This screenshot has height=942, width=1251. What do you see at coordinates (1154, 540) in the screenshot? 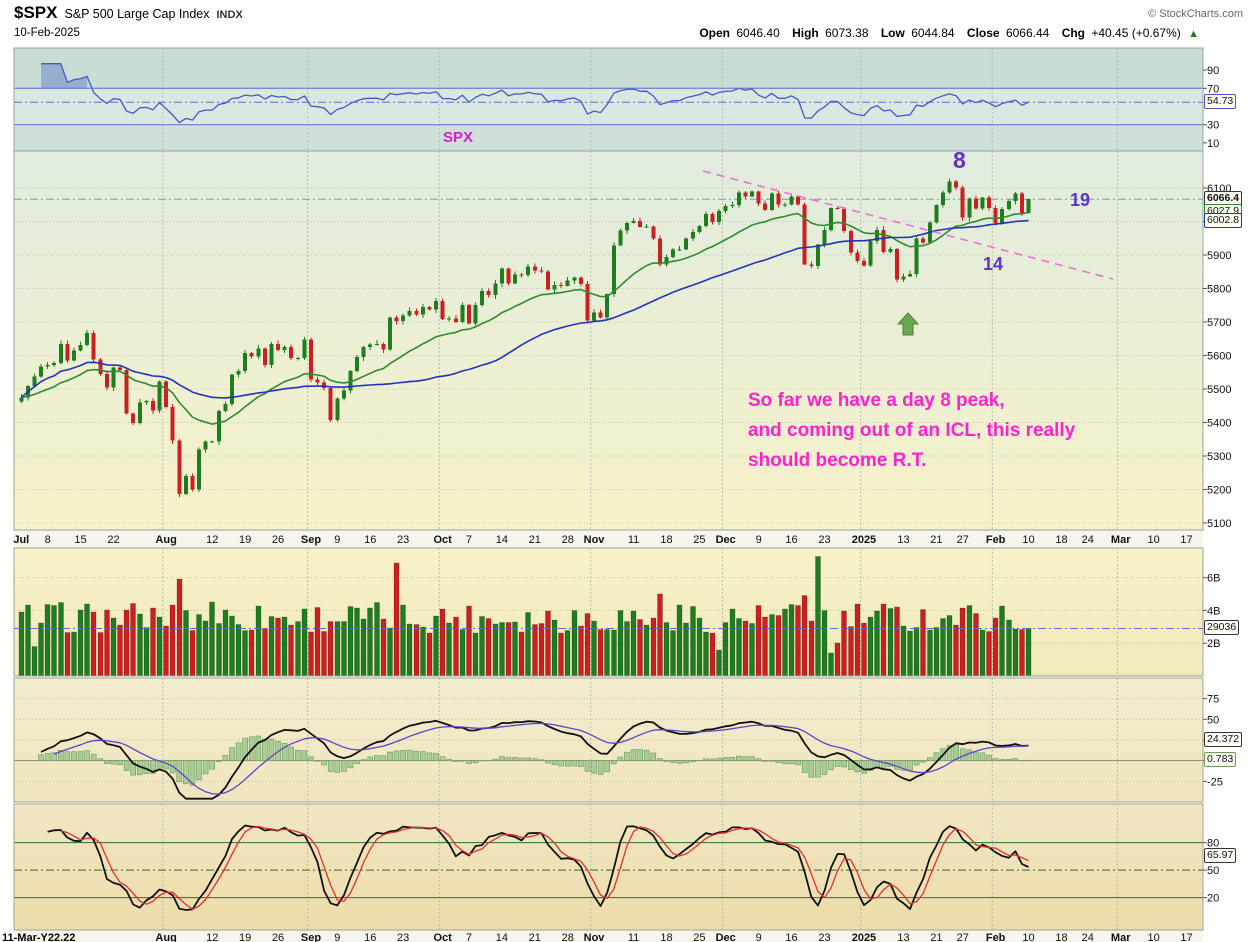
I see `x-axis-label: 10` at bounding box center [1154, 540].